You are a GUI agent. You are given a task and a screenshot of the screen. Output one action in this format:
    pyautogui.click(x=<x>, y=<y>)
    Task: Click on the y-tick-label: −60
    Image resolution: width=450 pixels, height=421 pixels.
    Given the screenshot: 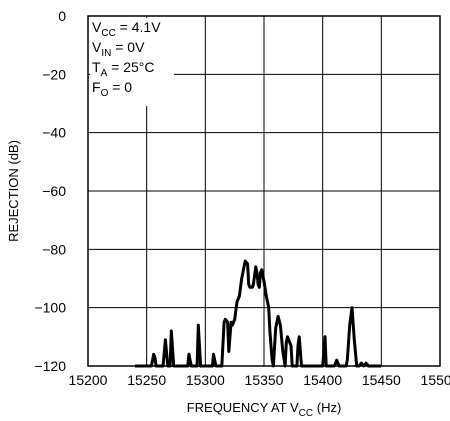 What is the action you would take?
    pyautogui.click(x=54, y=191)
    